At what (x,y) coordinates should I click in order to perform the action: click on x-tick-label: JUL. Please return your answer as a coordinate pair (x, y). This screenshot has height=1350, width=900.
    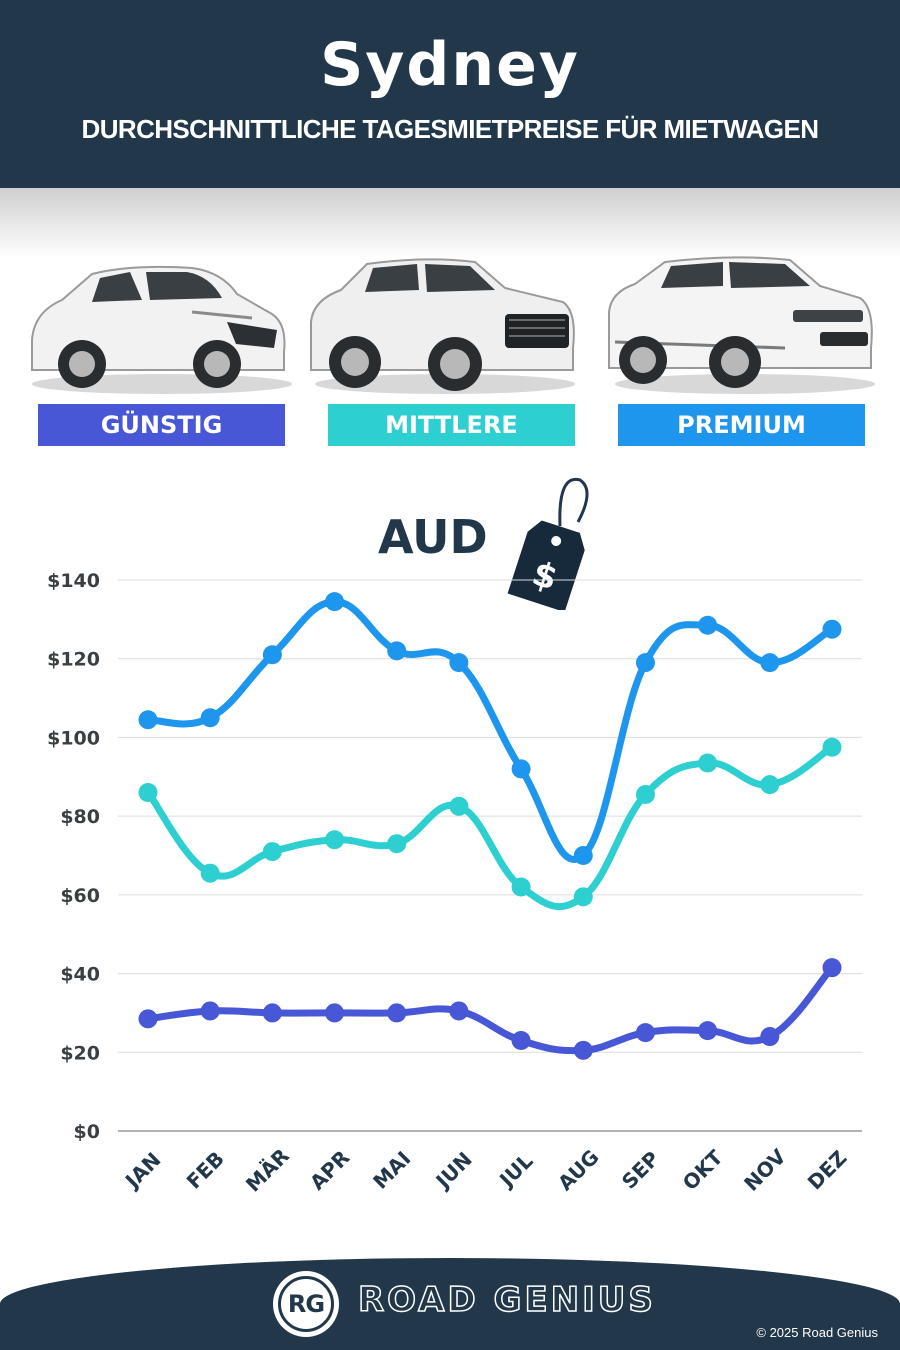
    Looking at the image, I should click on (515, 1171).